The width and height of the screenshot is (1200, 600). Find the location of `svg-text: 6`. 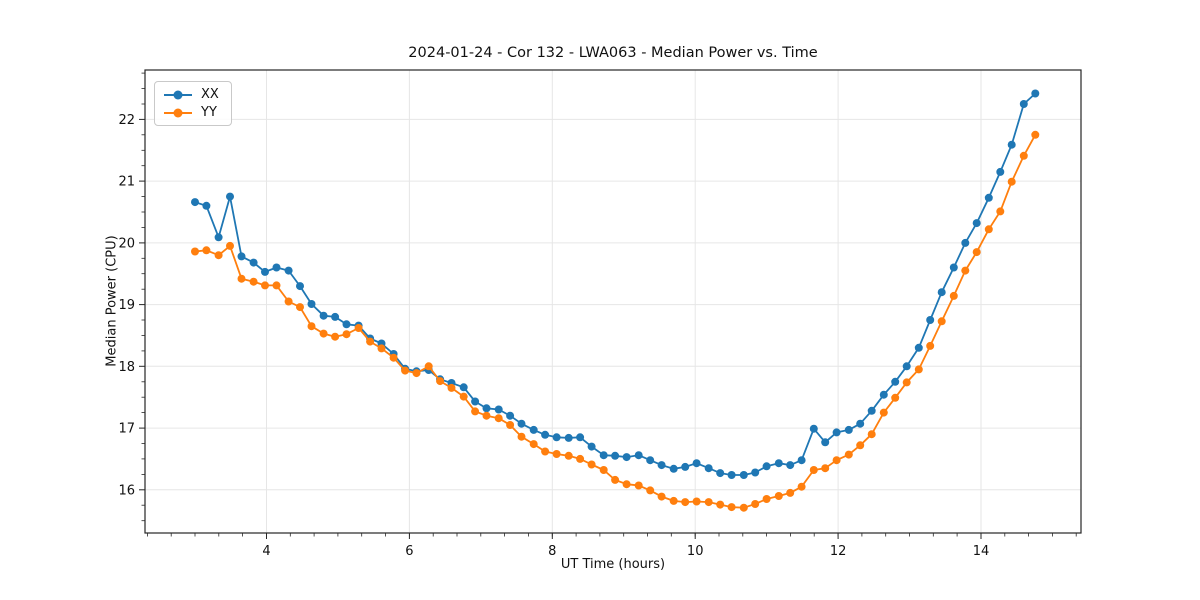

svg-text: 6 is located at coordinates (409, 551).